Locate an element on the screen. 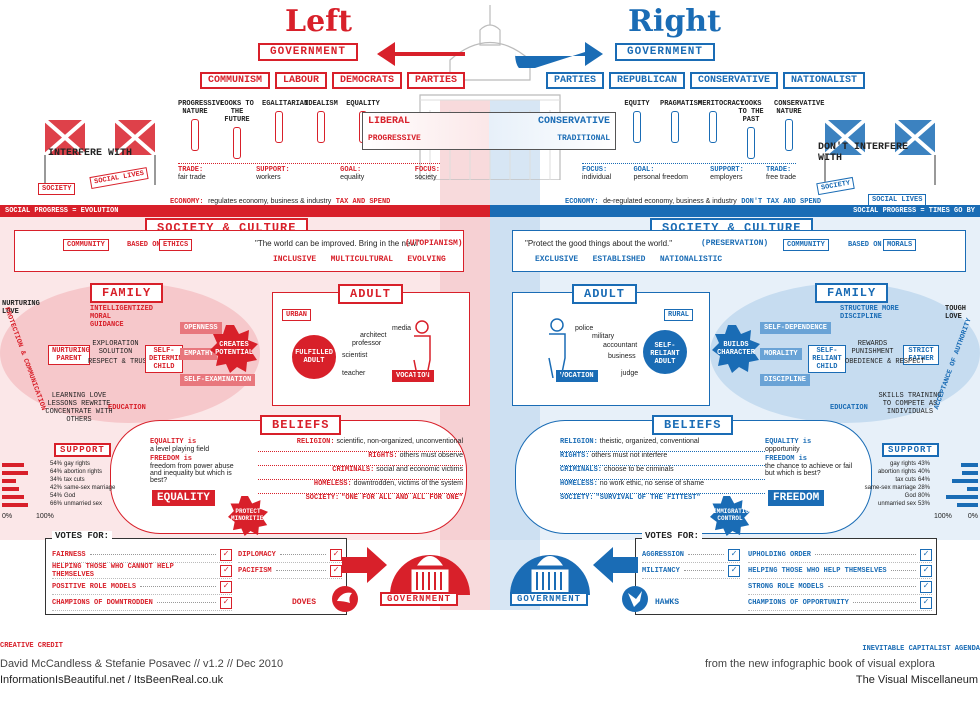 Image resolution: width=980 pixels, height=709 pixels. right-support-pct: 80% is located at coordinates (923, 496).